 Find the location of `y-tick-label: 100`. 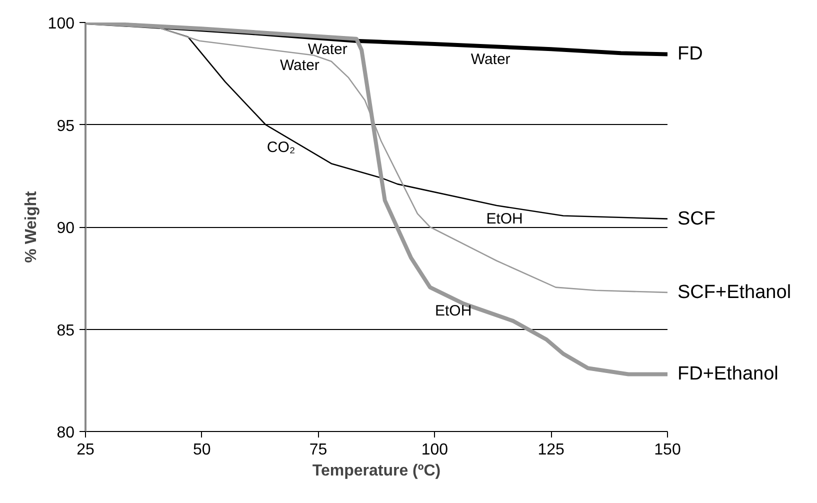

y-tick-label: 100 is located at coordinates (61, 24).